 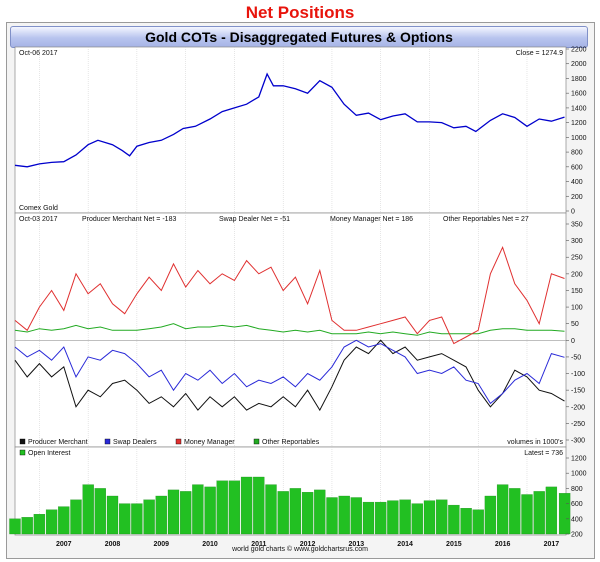 What do you see at coordinates (503, 544) in the screenshot?
I see `x-tick-label: 2016` at bounding box center [503, 544].